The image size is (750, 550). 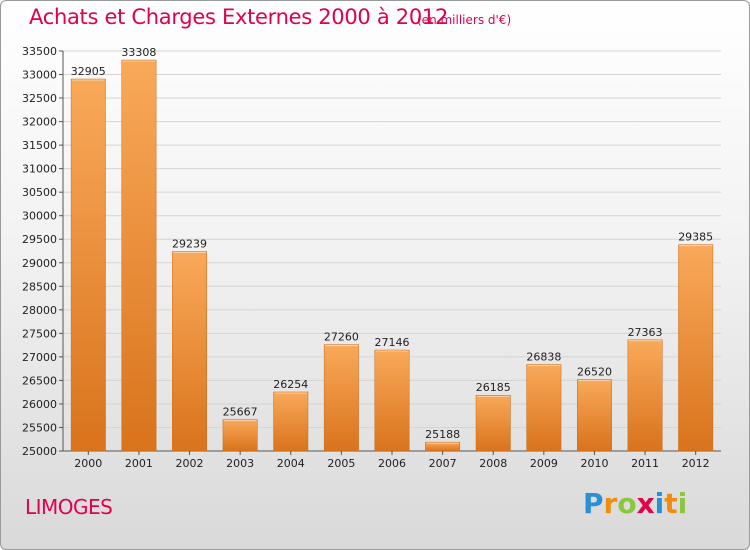 What do you see at coordinates (341, 463) in the screenshot?
I see `x-tick-label: 2005` at bounding box center [341, 463].